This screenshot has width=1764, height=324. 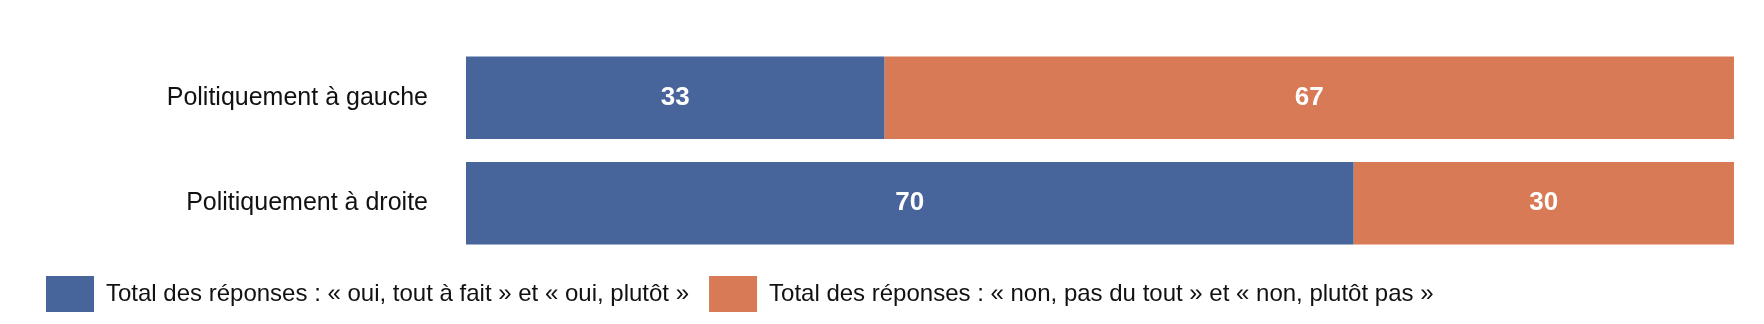 I want to click on y-tick-label: Politiquement à droite, so click(x=307, y=201).